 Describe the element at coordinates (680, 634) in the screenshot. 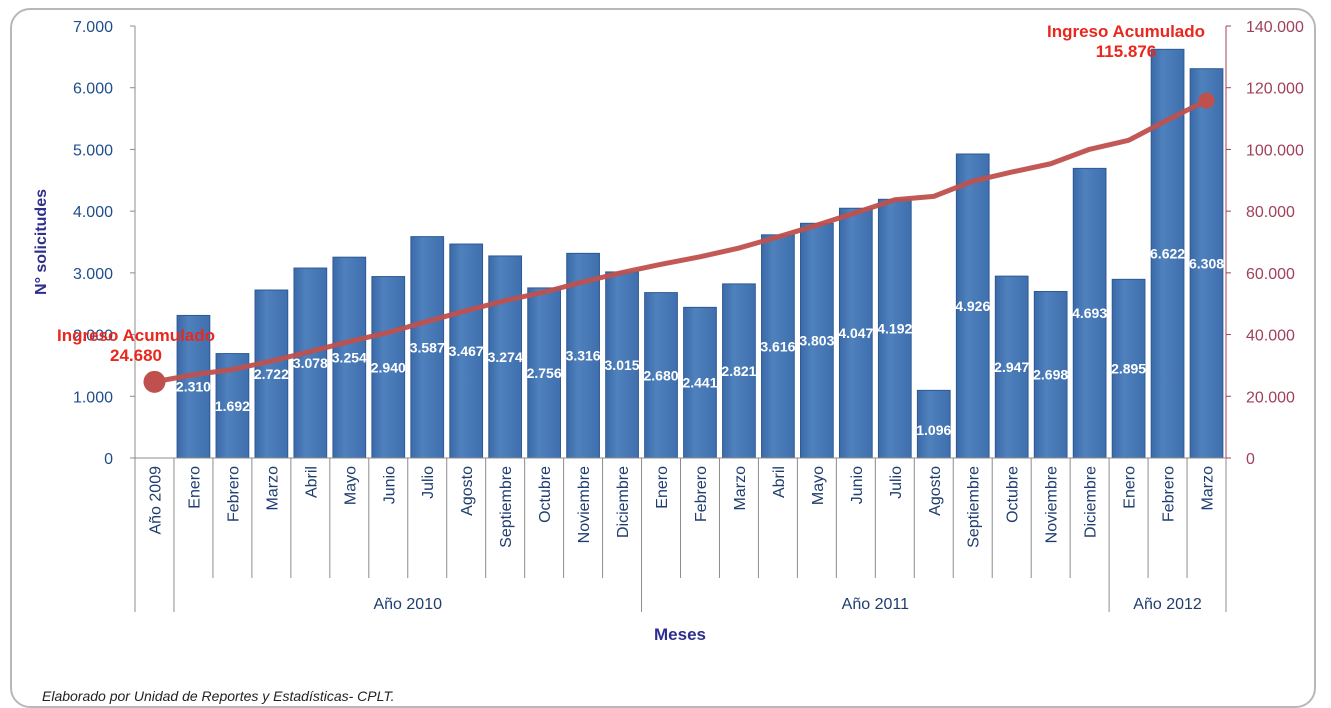

I see `x-axis-title: Meses` at that location.